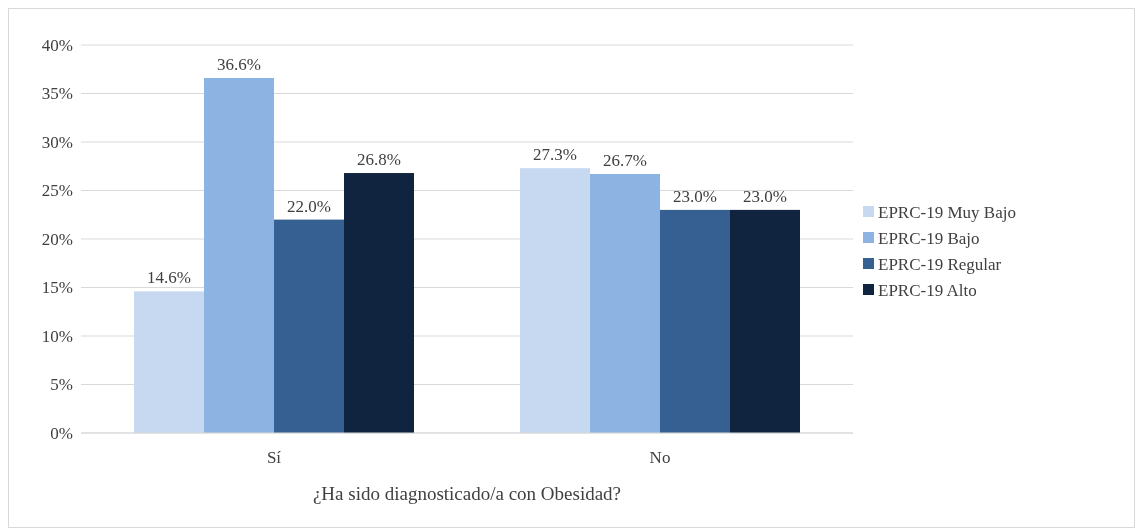  What do you see at coordinates (929, 238) in the screenshot?
I see `legend-label: EPRC-19 Bajo` at bounding box center [929, 238].